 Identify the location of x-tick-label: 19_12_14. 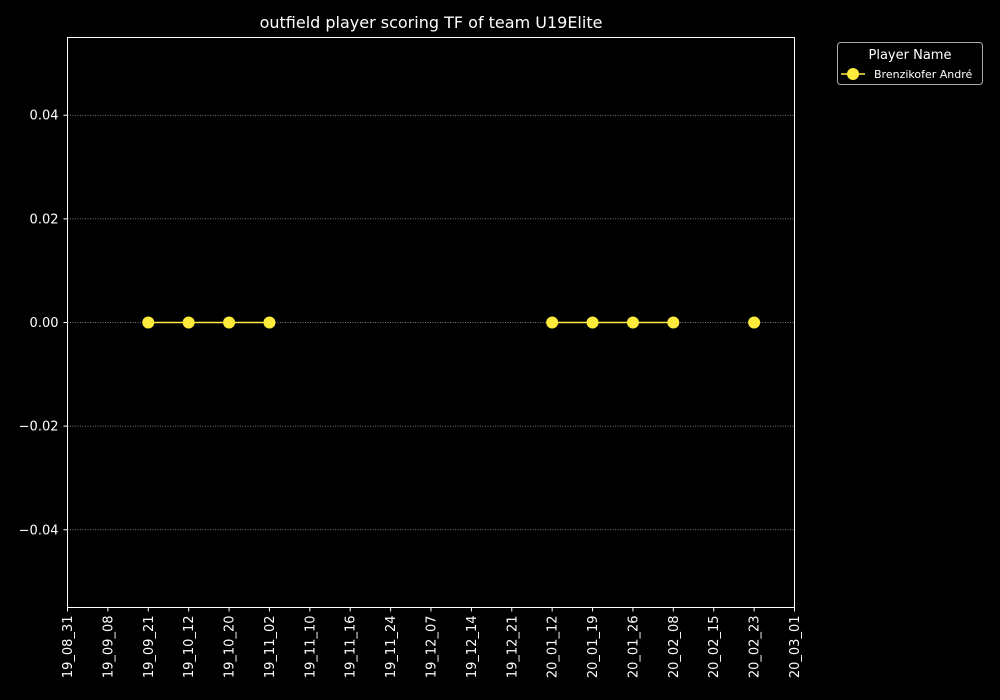
(472, 647).